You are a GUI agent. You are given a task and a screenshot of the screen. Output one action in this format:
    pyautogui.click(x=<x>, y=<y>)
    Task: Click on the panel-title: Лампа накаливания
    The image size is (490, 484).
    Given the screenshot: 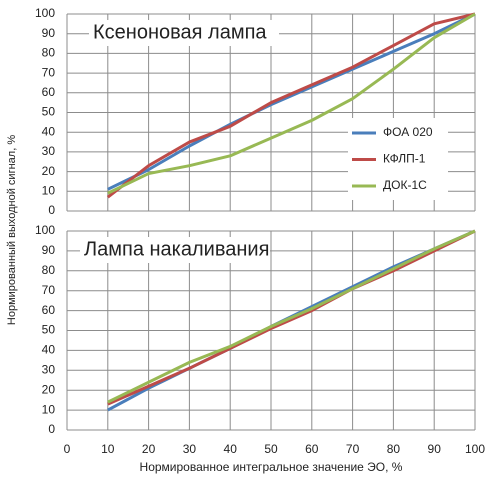 What is the action you would take?
    pyautogui.click(x=176, y=249)
    